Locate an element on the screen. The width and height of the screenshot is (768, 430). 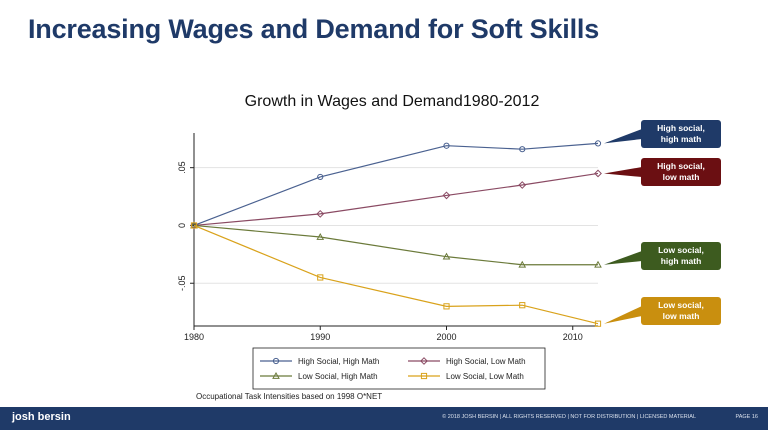
y-tick-label: .05 is located at coordinates (182, 167).